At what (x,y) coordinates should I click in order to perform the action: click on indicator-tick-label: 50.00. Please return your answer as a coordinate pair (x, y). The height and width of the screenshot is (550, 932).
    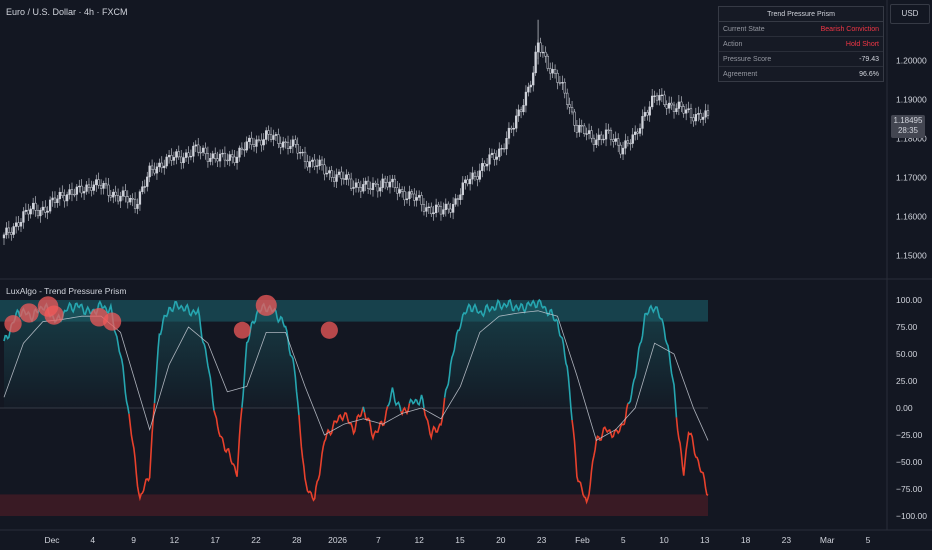
    Looking at the image, I should click on (907, 354).